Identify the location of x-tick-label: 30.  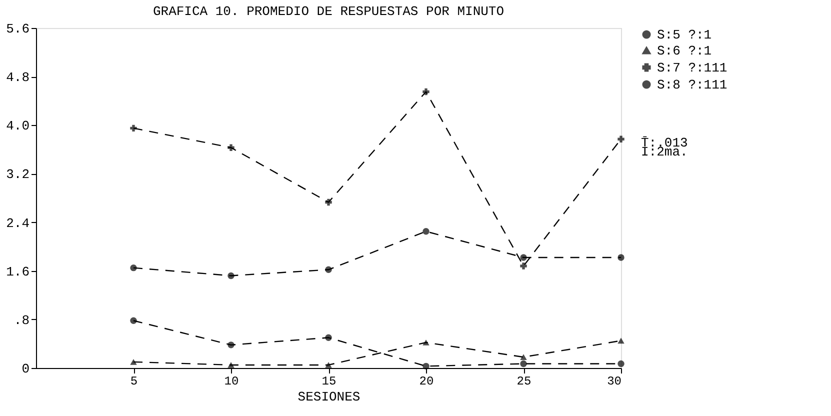
(614, 381).